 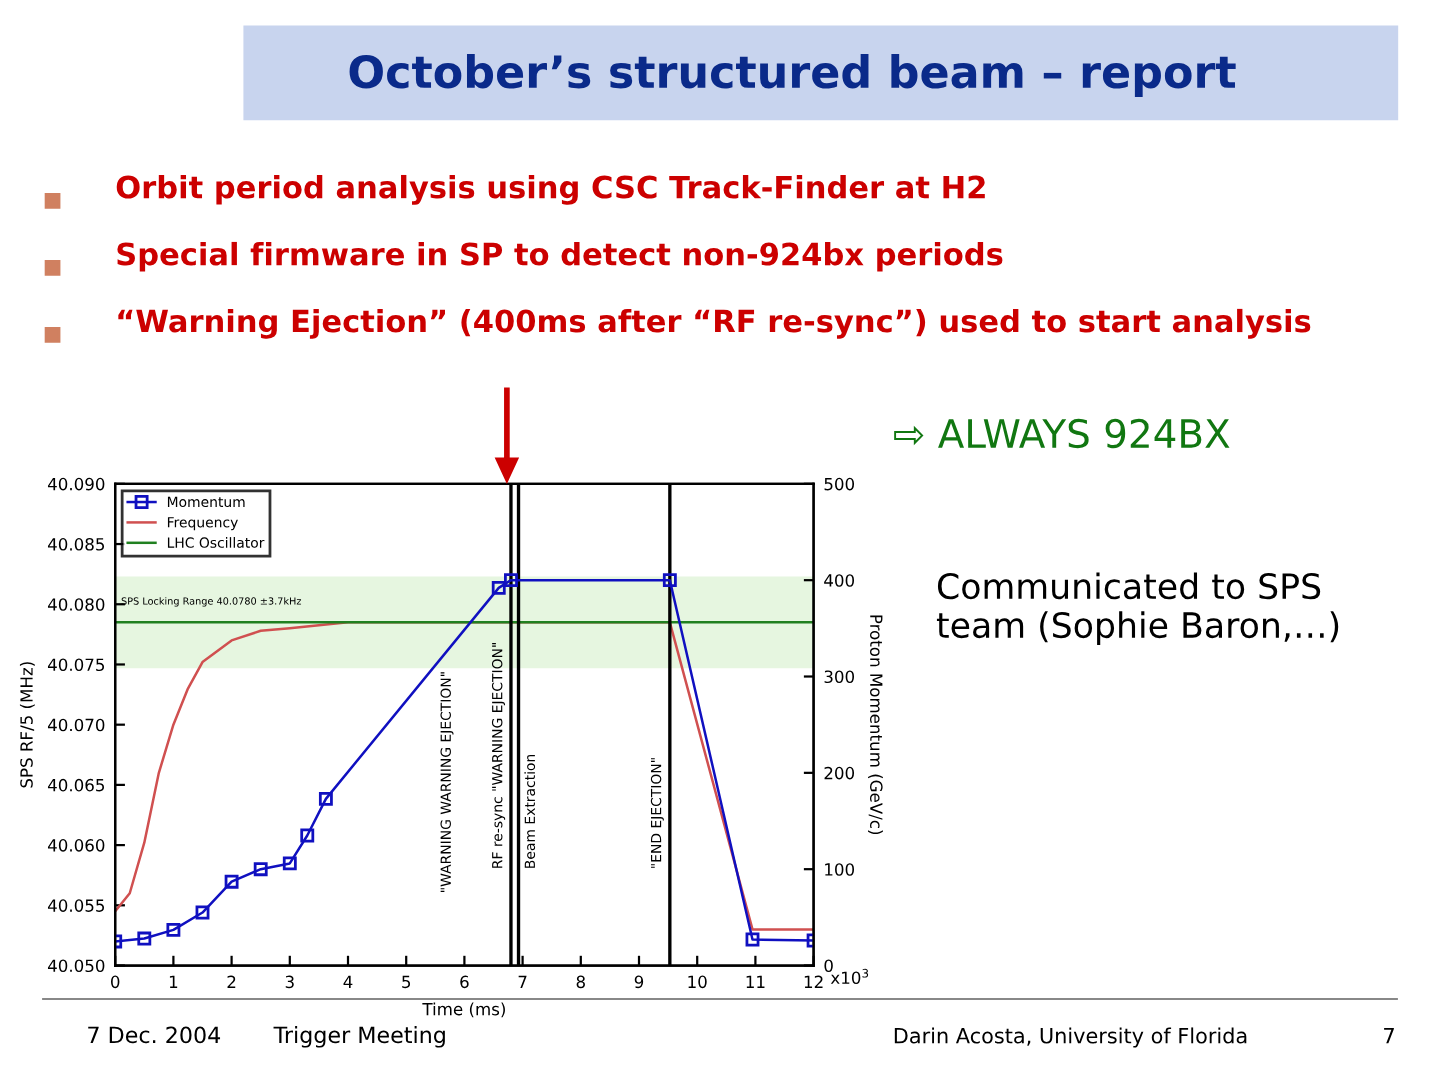 What do you see at coordinates (76, 785) in the screenshot?
I see `y-tick-label: 40.065` at bounding box center [76, 785].